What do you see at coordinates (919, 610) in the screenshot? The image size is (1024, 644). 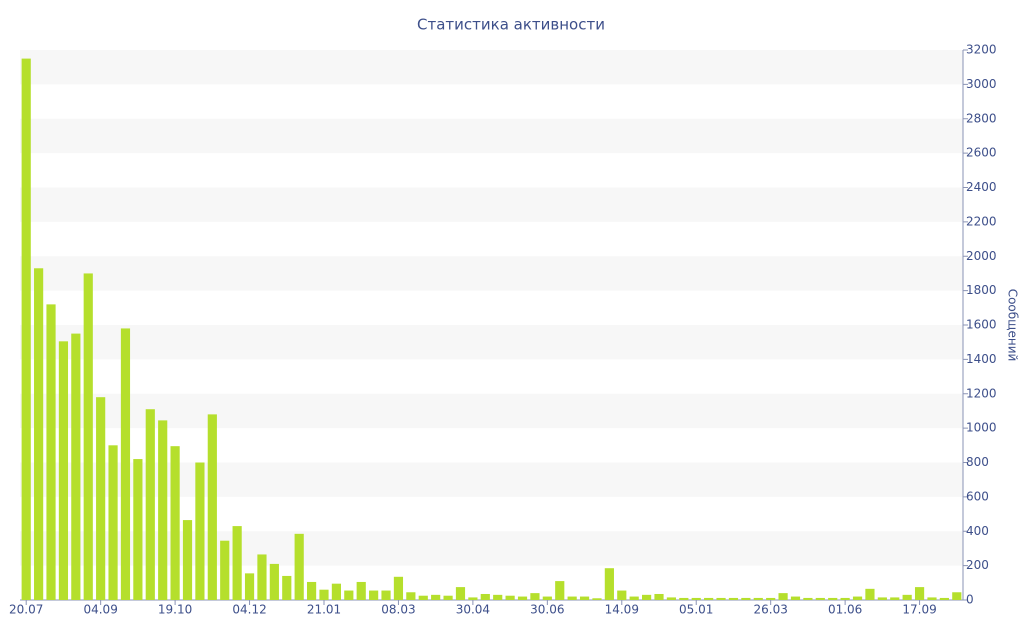 I see `x-tick-label: 17.09` at bounding box center [919, 610].